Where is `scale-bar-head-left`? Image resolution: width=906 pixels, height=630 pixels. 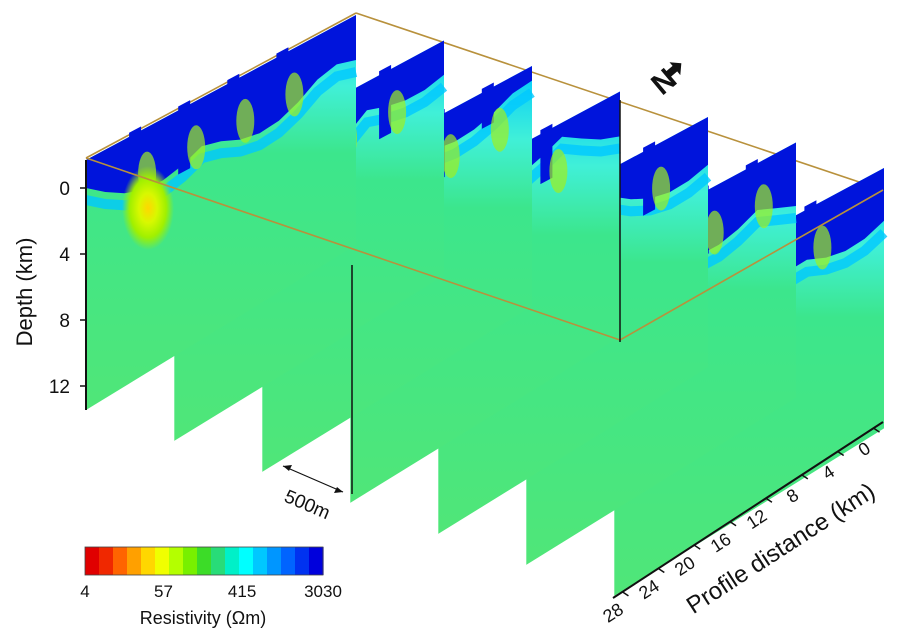 scale-bar-head-left is located at coordinates (287, 468).